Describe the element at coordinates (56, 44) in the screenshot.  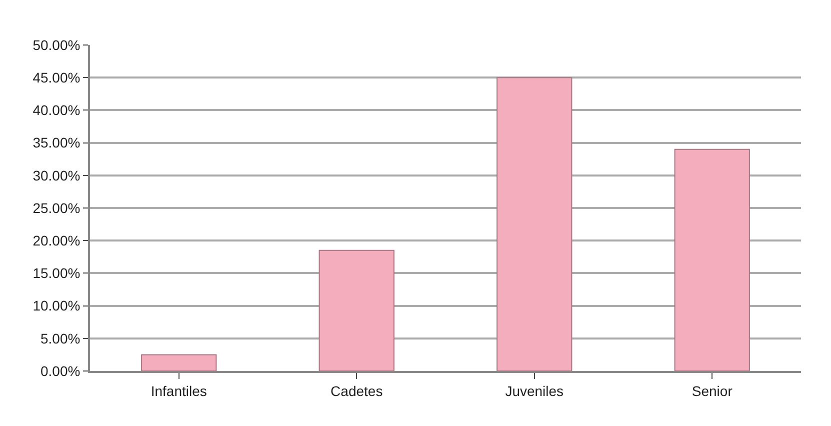
I see `y-tick-label: 50.00%` at that location.